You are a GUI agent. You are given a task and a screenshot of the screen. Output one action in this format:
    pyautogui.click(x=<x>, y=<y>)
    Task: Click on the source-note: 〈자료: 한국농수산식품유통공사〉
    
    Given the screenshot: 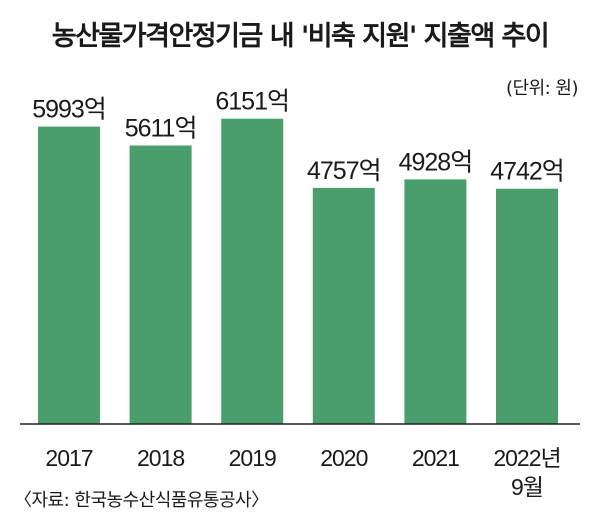 What is the action you would take?
    pyautogui.click(x=141, y=499)
    